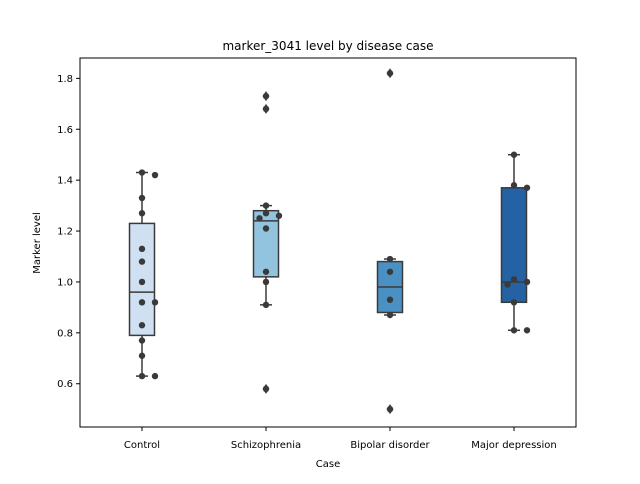 This screenshot has width=640, height=484. What do you see at coordinates (266, 243) in the screenshot?
I see `box-schizophrenia` at bounding box center [266, 243].